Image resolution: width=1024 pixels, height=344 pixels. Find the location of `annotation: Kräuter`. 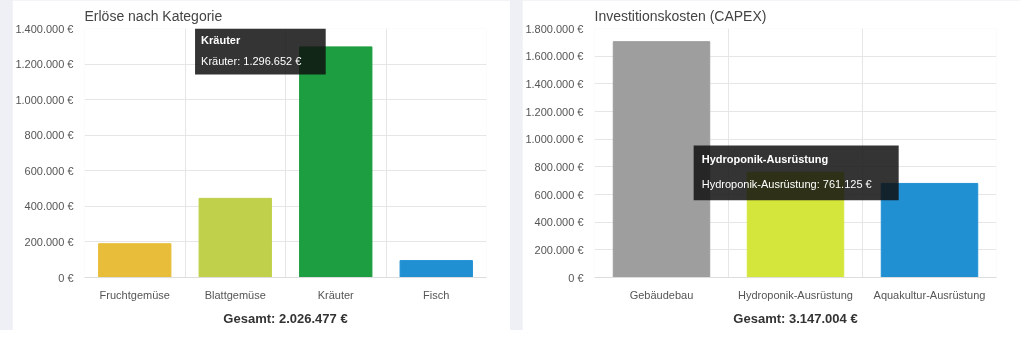

annotation: Kräuter is located at coordinates (221, 40).